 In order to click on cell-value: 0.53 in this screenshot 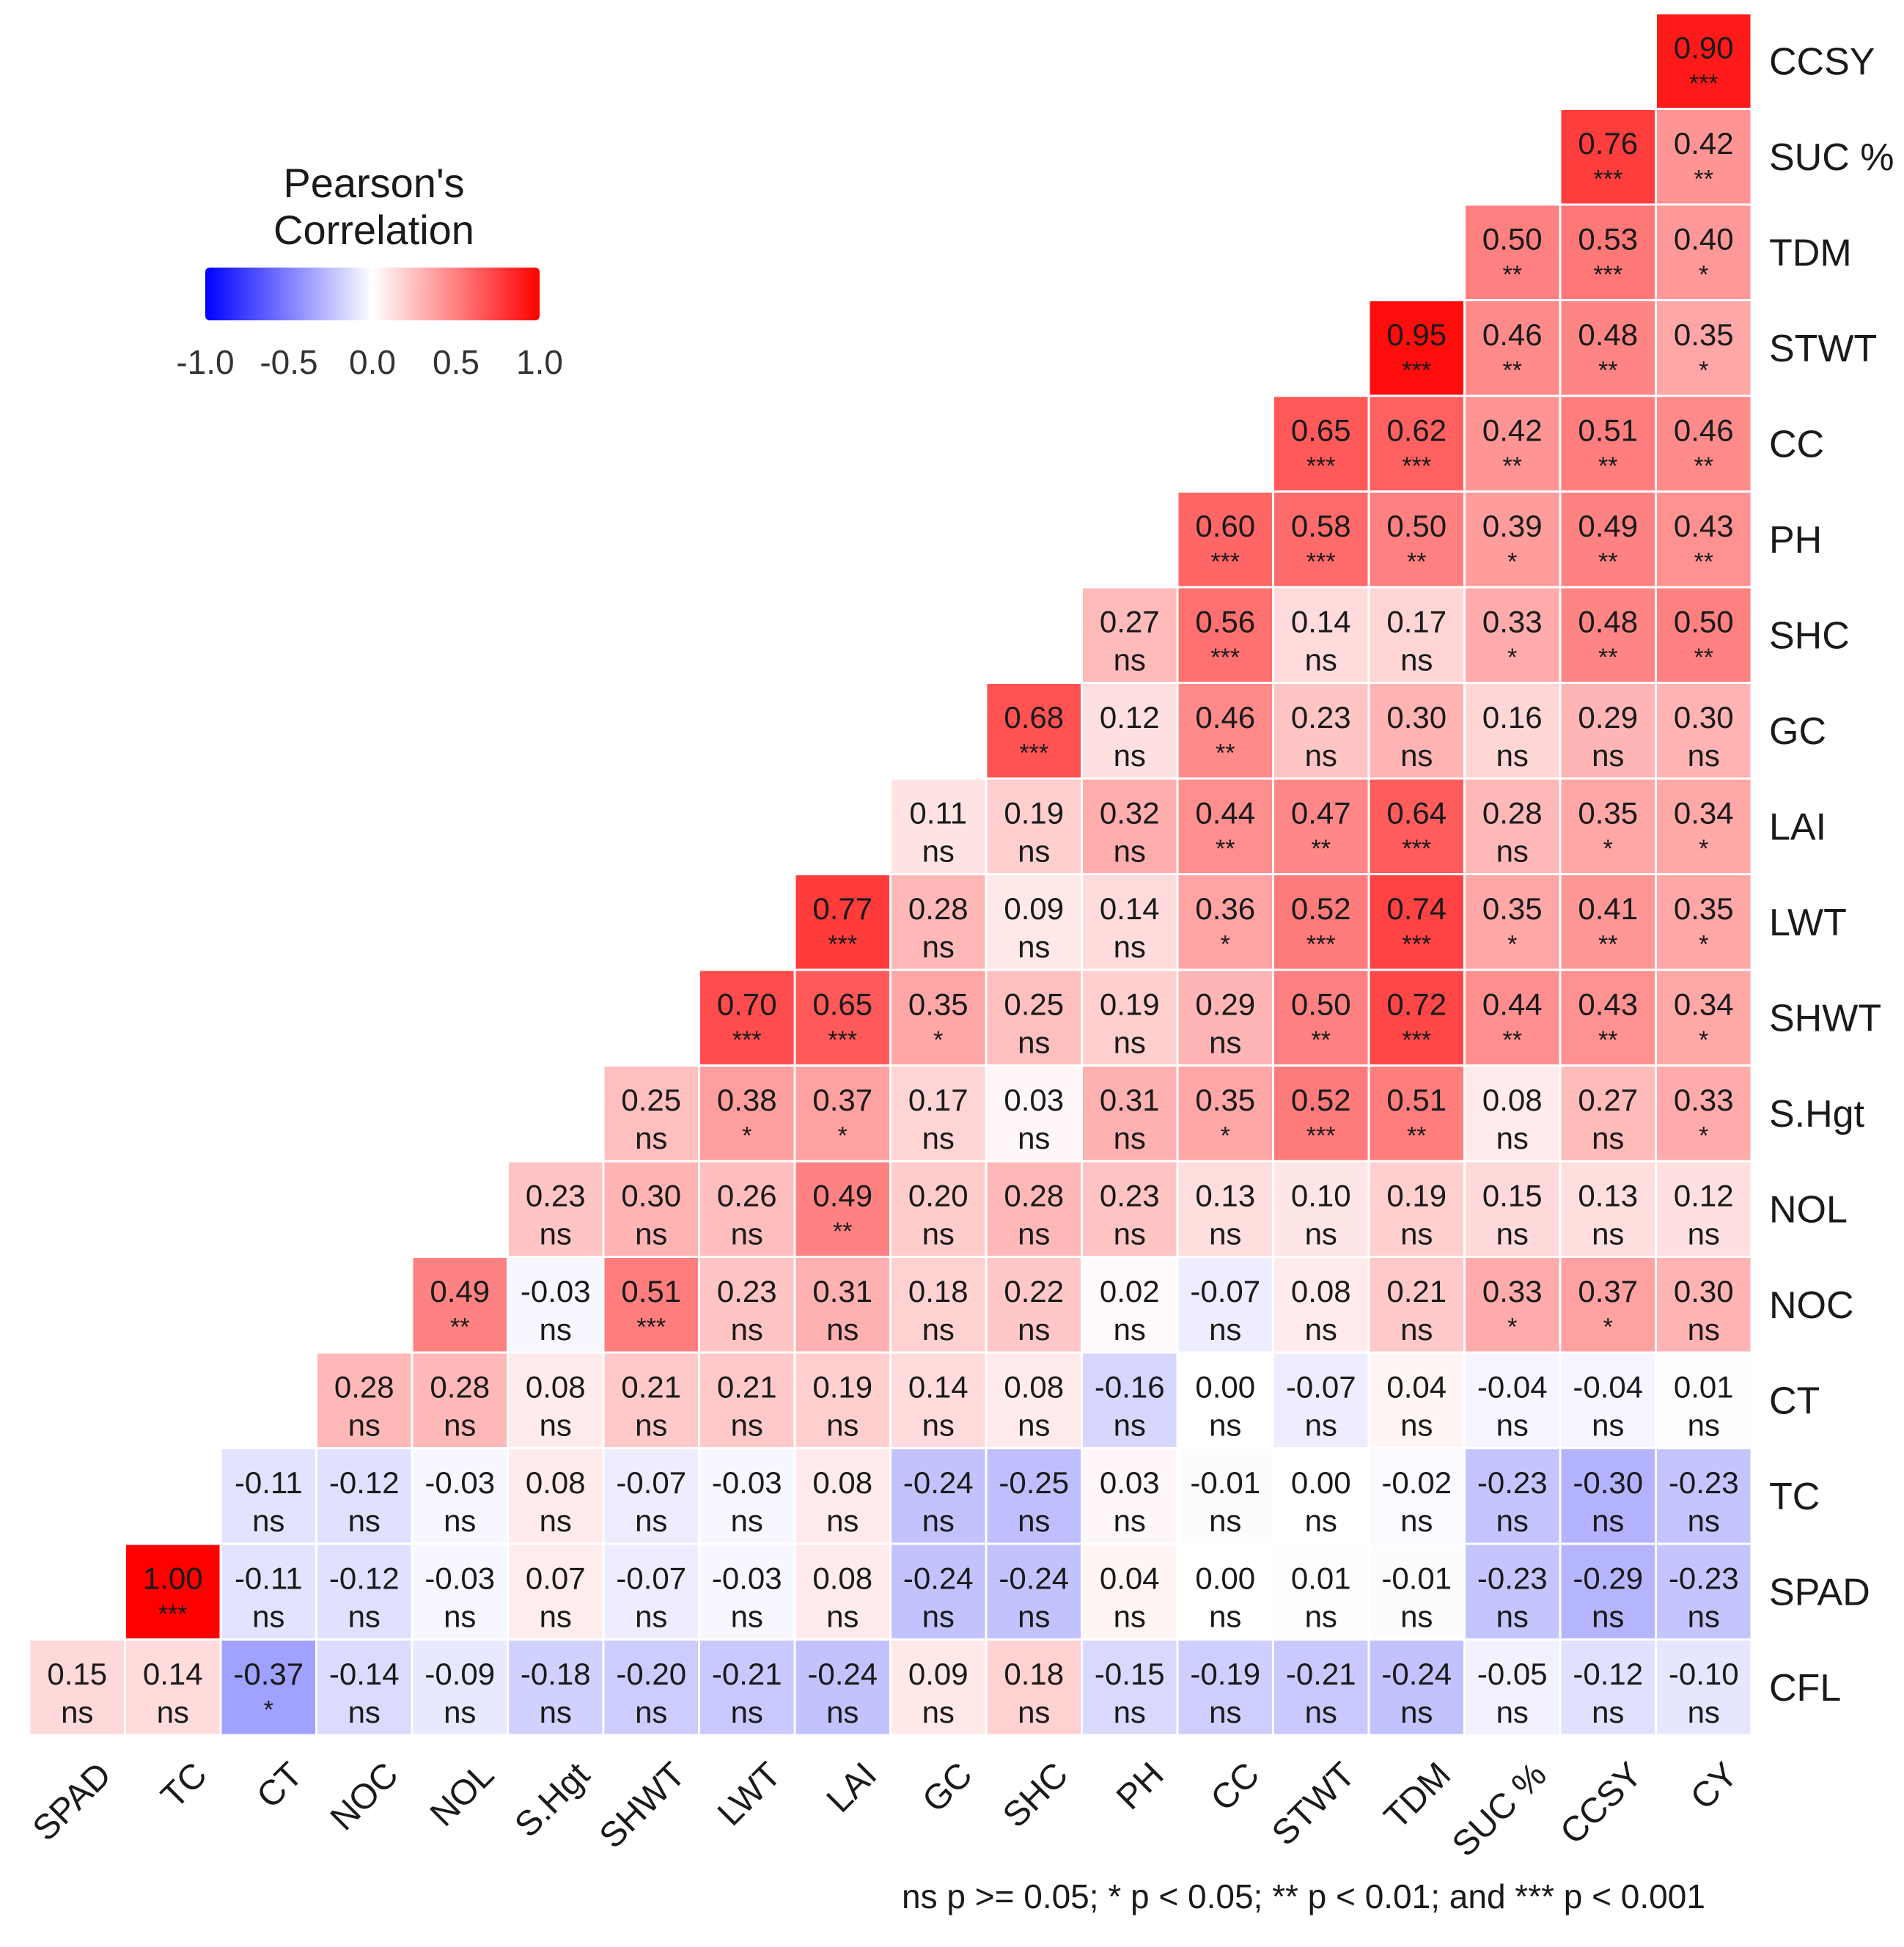, I will do `click(1608, 238)`.